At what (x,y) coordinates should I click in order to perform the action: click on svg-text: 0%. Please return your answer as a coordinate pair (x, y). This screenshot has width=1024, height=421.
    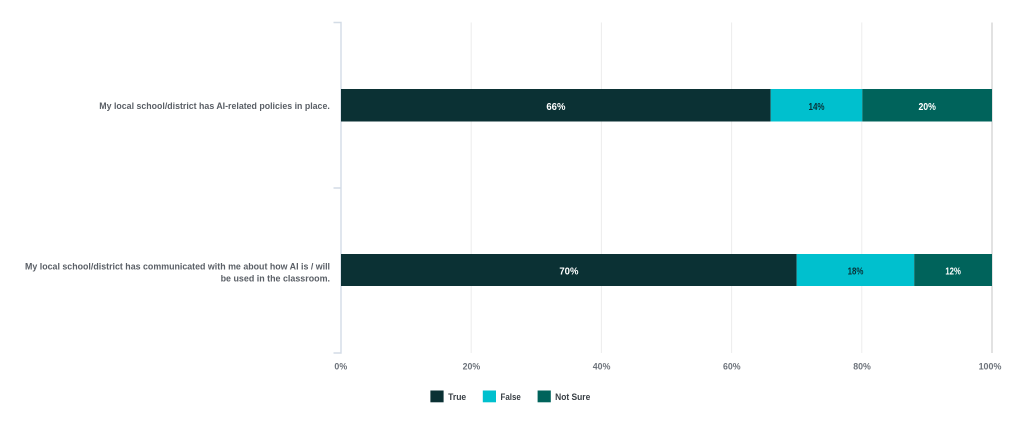
    Looking at the image, I should click on (340, 367).